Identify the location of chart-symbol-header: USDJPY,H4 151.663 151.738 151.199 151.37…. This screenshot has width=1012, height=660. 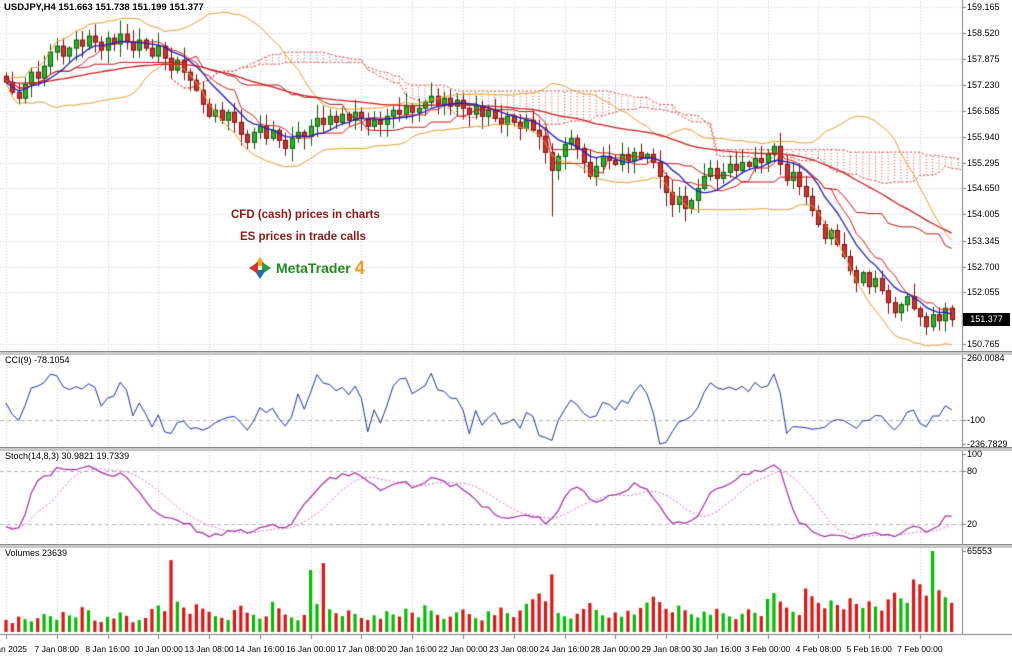
(104, 7).